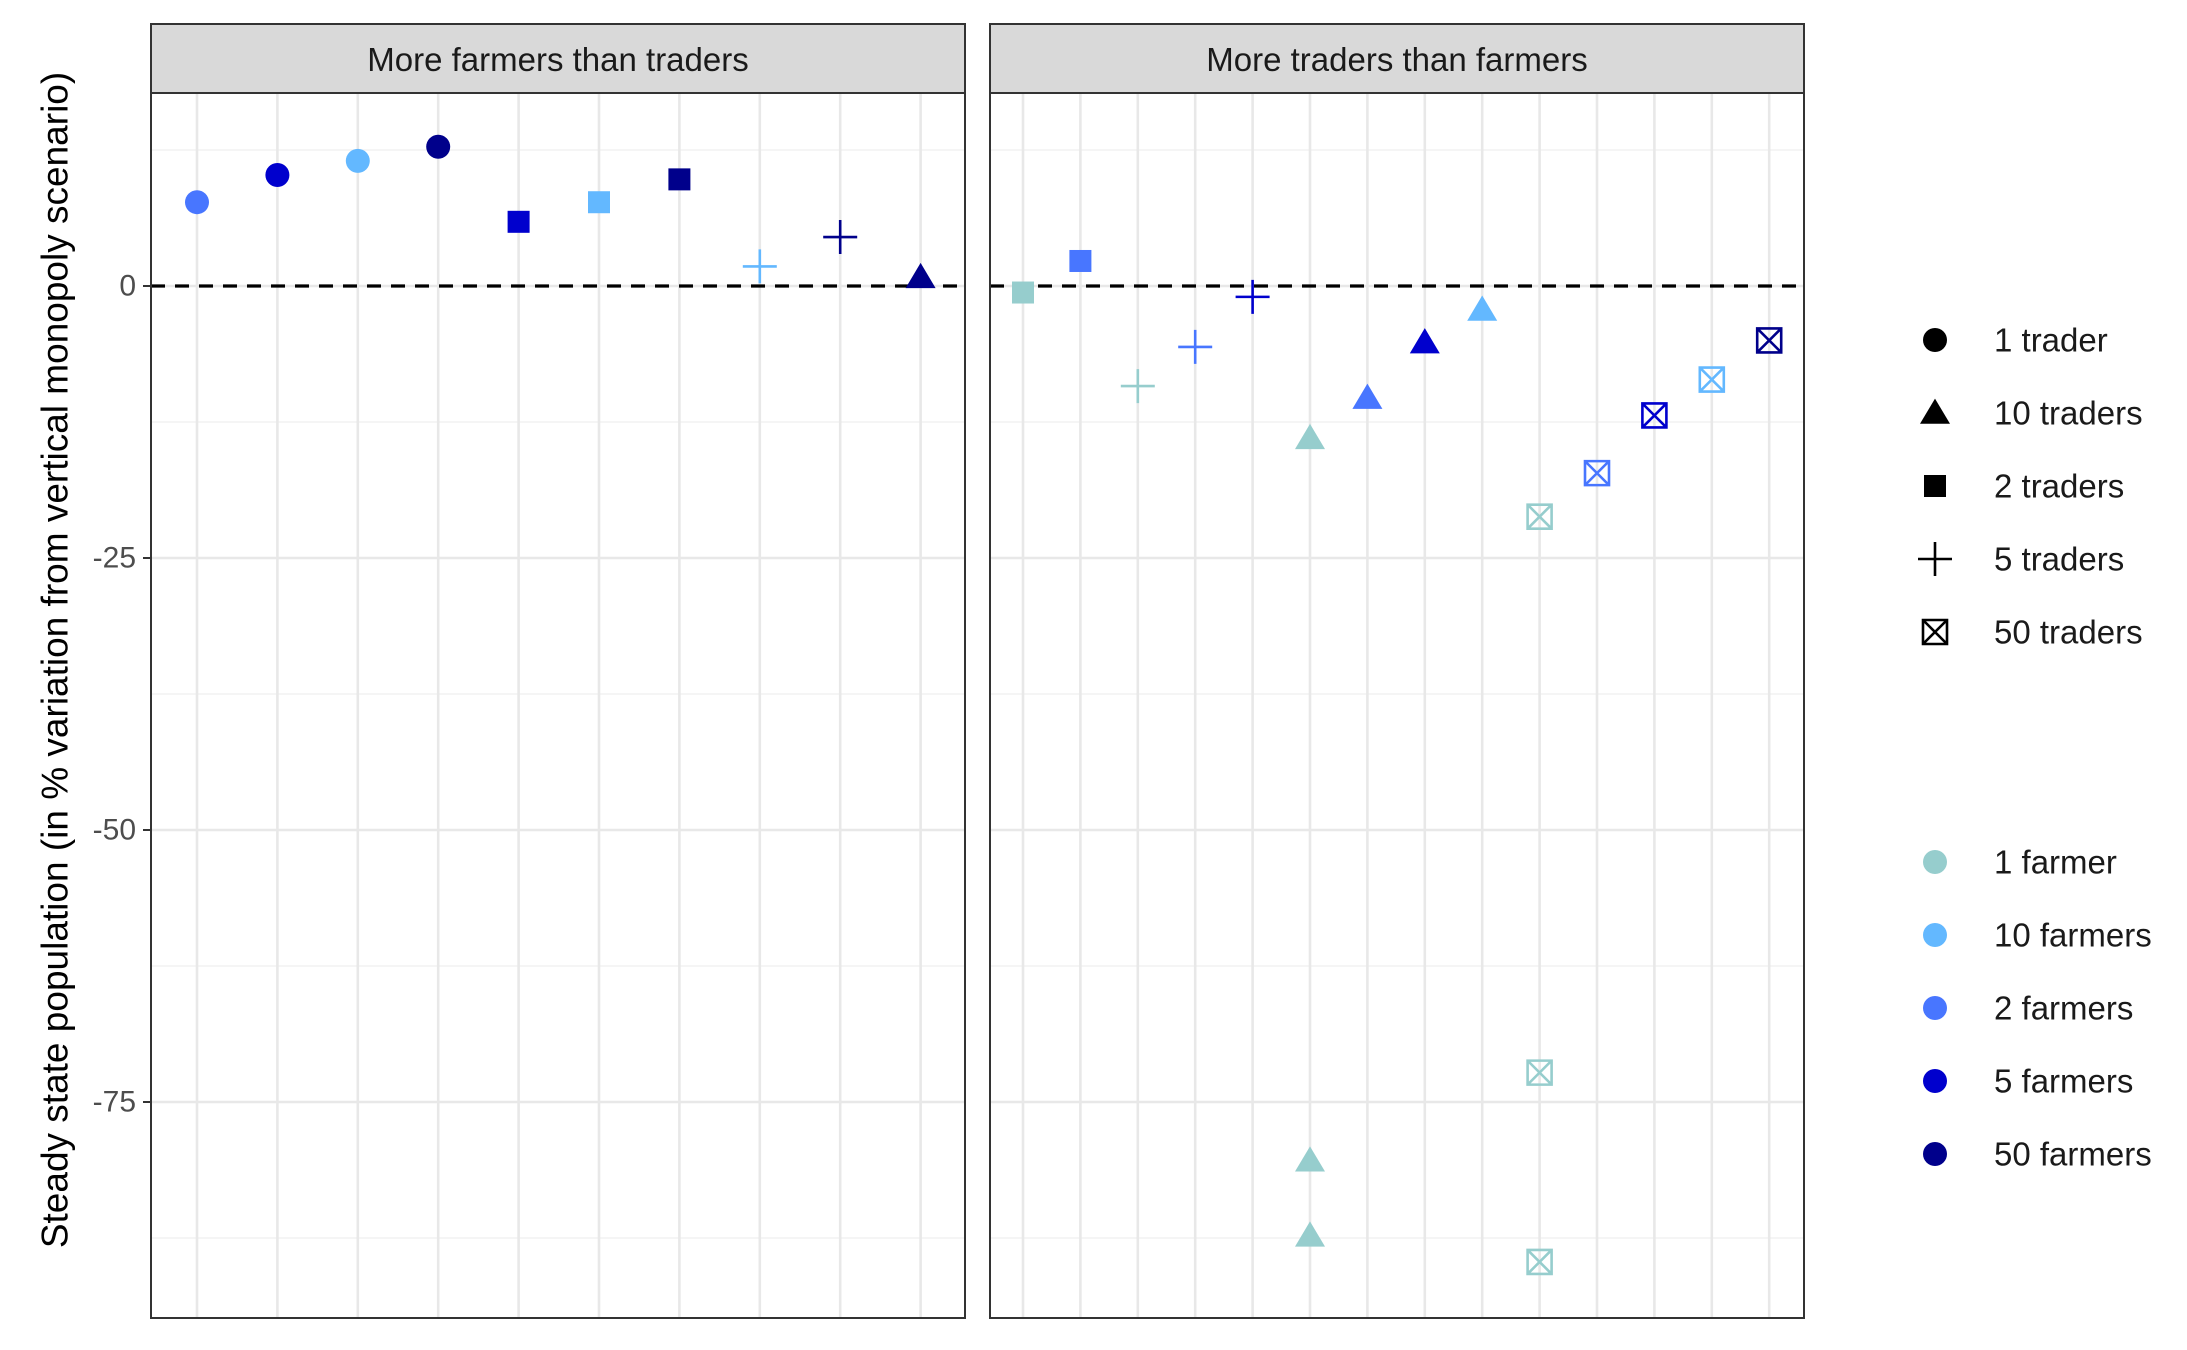 Image resolution: width=2187 pixels, height=1350 pixels. I want to click on panel-strip, so click(558, 58).